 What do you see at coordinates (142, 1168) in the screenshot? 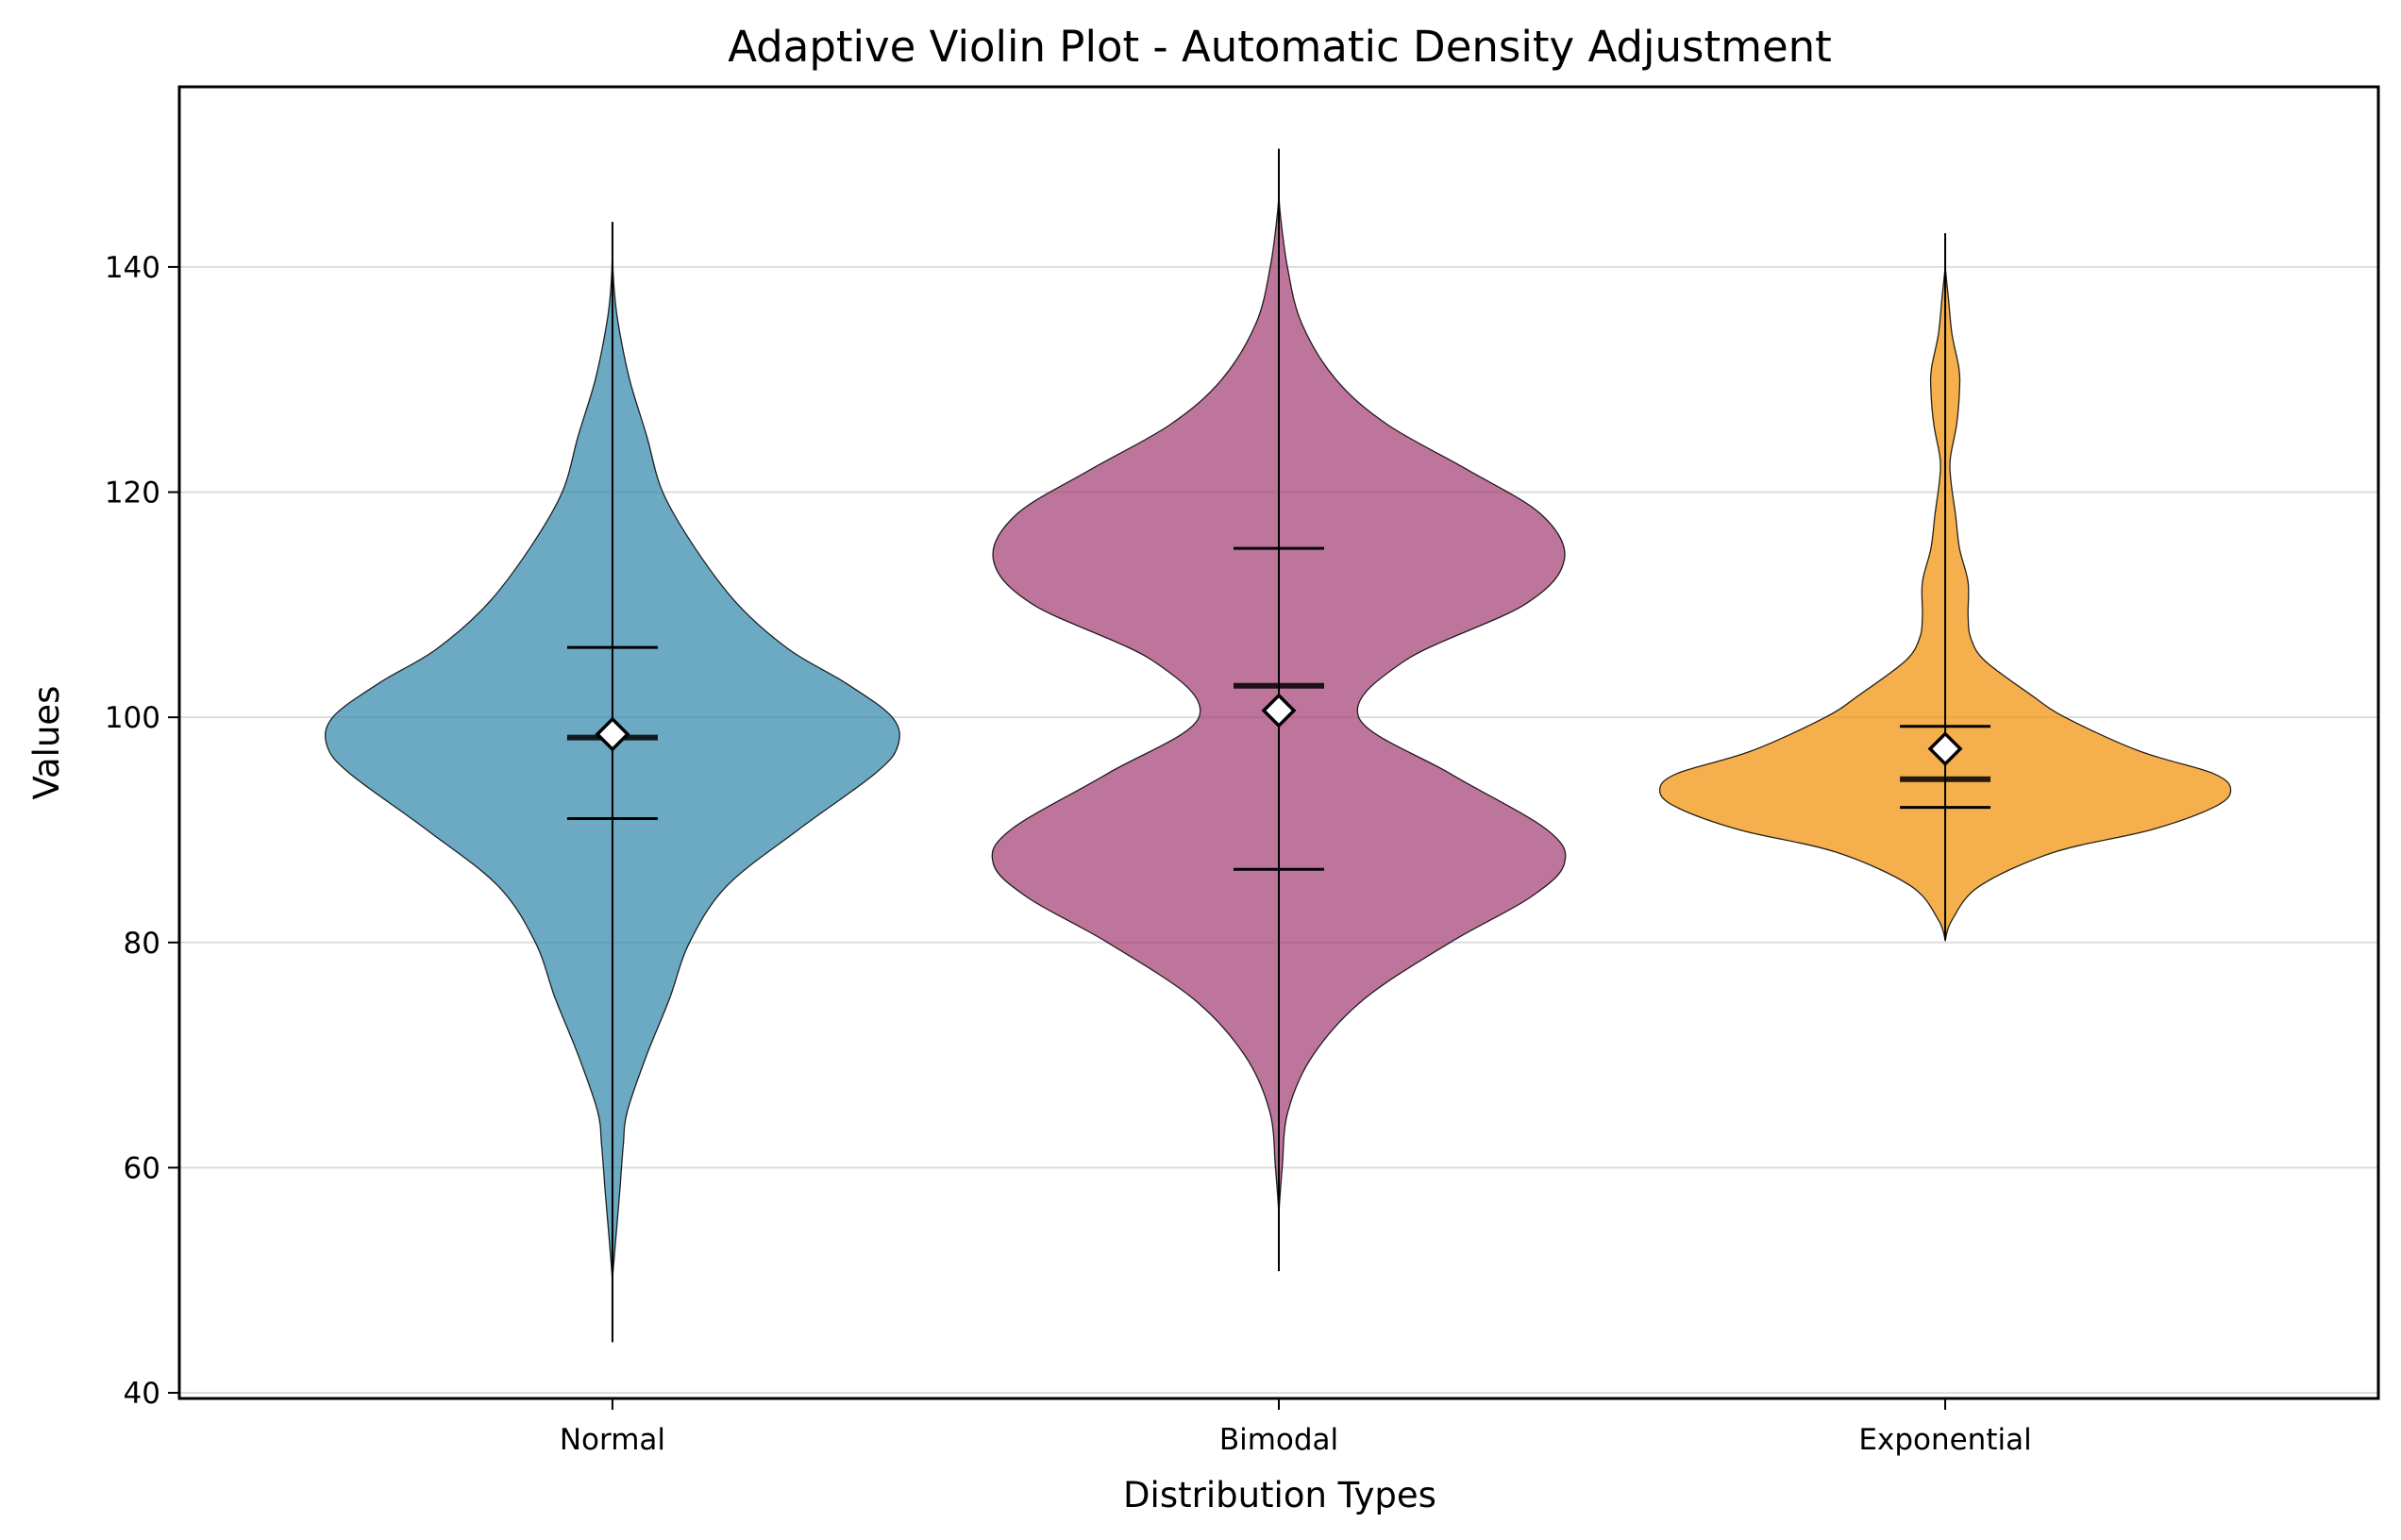
I see `y-tick-label-60: 60` at bounding box center [142, 1168].